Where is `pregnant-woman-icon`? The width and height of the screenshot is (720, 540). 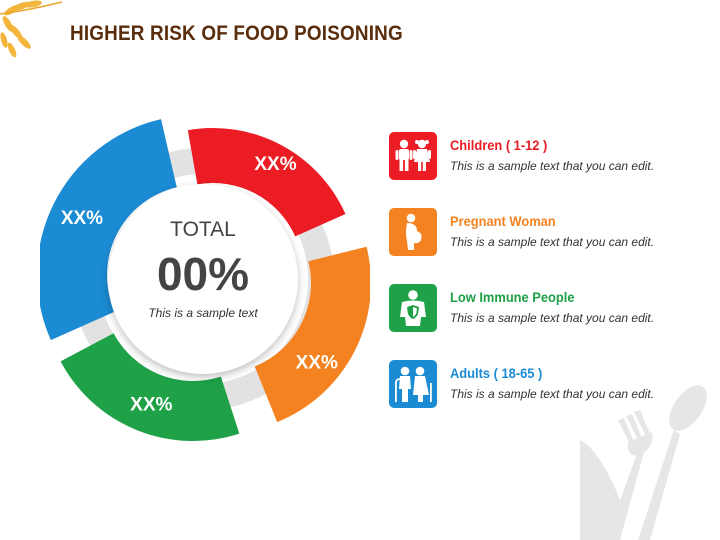
pregnant-woman-icon is located at coordinates (413, 232).